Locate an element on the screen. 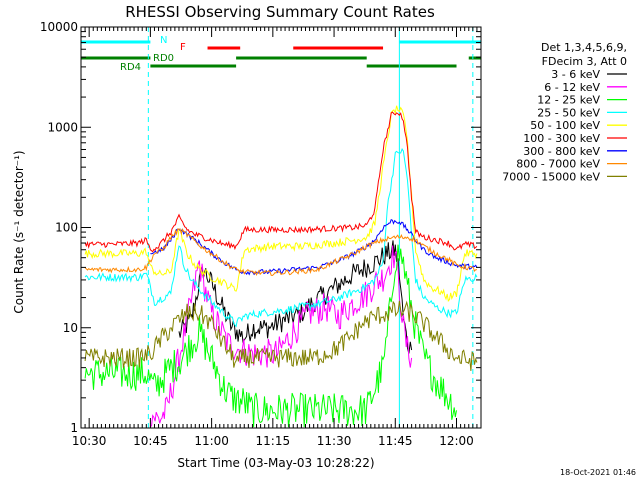 The height and width of the screenshot is (480, 640). x-tick-label: 11:00 is located at coordinates (211, 441).